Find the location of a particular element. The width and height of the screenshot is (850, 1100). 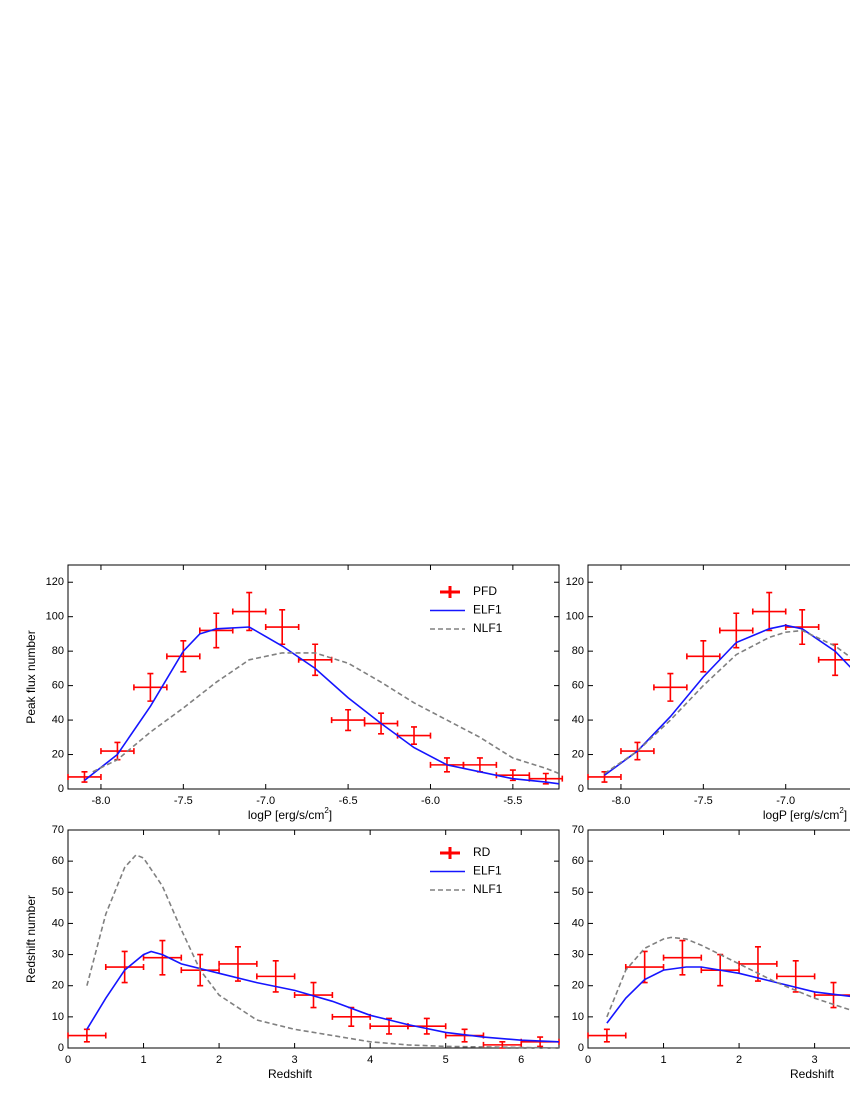

y-axis-label: Redshift number is located at coordinates (31, 939).